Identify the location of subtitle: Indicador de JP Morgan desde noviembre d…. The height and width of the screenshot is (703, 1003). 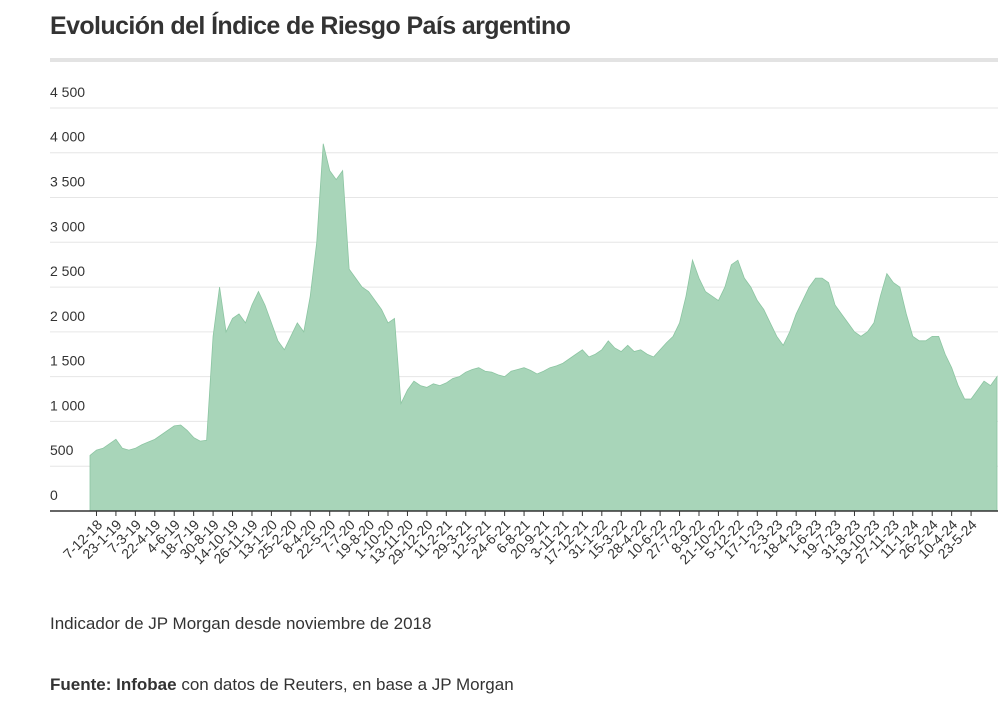
(241, 623).